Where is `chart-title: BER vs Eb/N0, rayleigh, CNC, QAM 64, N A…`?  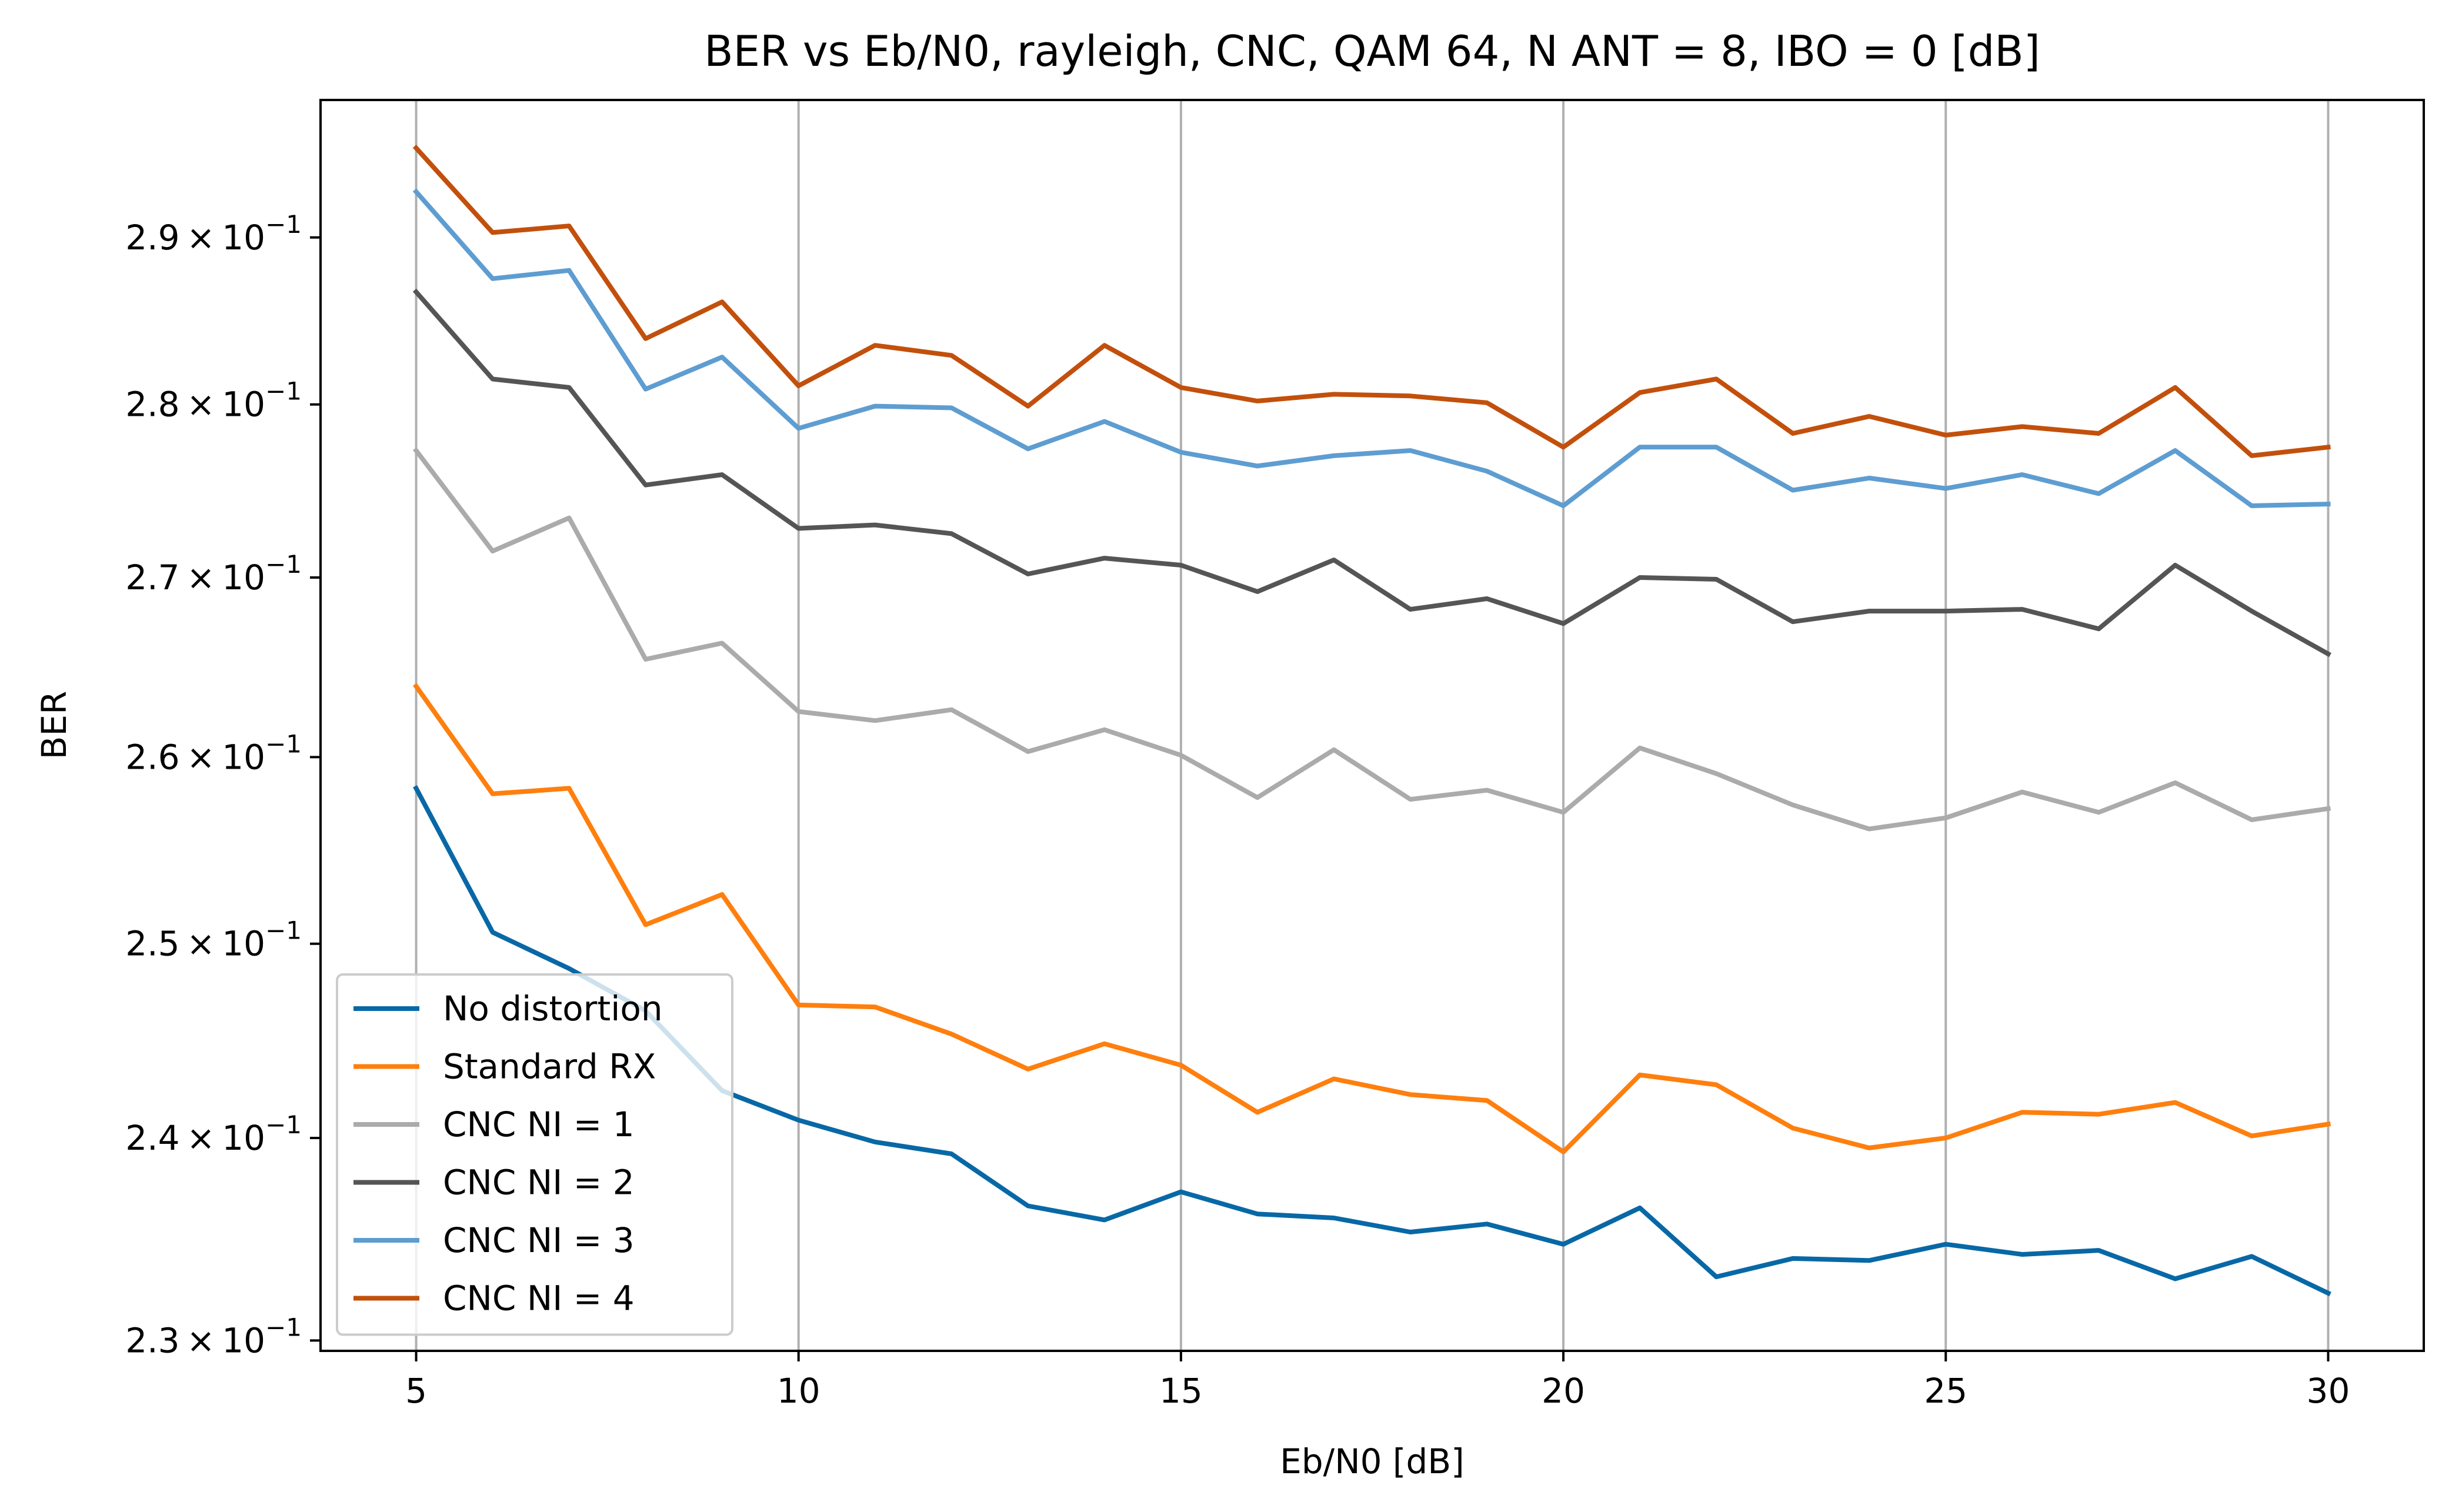
chart-title: BER vs Eb/N0, rayleigh, CNC, QAM 64, N A… is located at coordinates (1372, 51).